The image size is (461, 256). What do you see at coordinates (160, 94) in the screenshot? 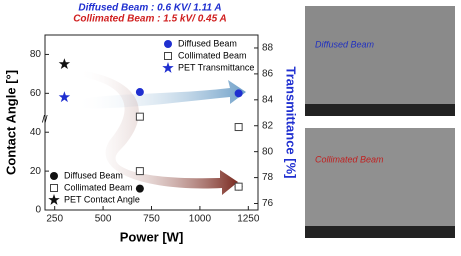
I see `arrow-diffused` at bounding box center [160, 94].